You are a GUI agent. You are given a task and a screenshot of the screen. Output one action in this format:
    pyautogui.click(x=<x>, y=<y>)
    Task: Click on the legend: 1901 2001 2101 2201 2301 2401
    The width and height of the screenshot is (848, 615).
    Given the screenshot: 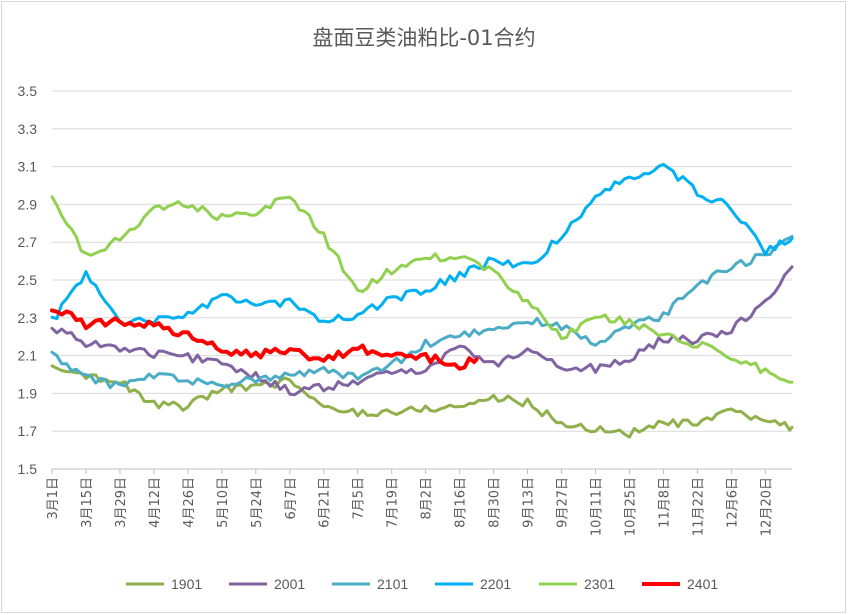 What is the action you would take?
    pyautogui.click(x=422, y=584)
    